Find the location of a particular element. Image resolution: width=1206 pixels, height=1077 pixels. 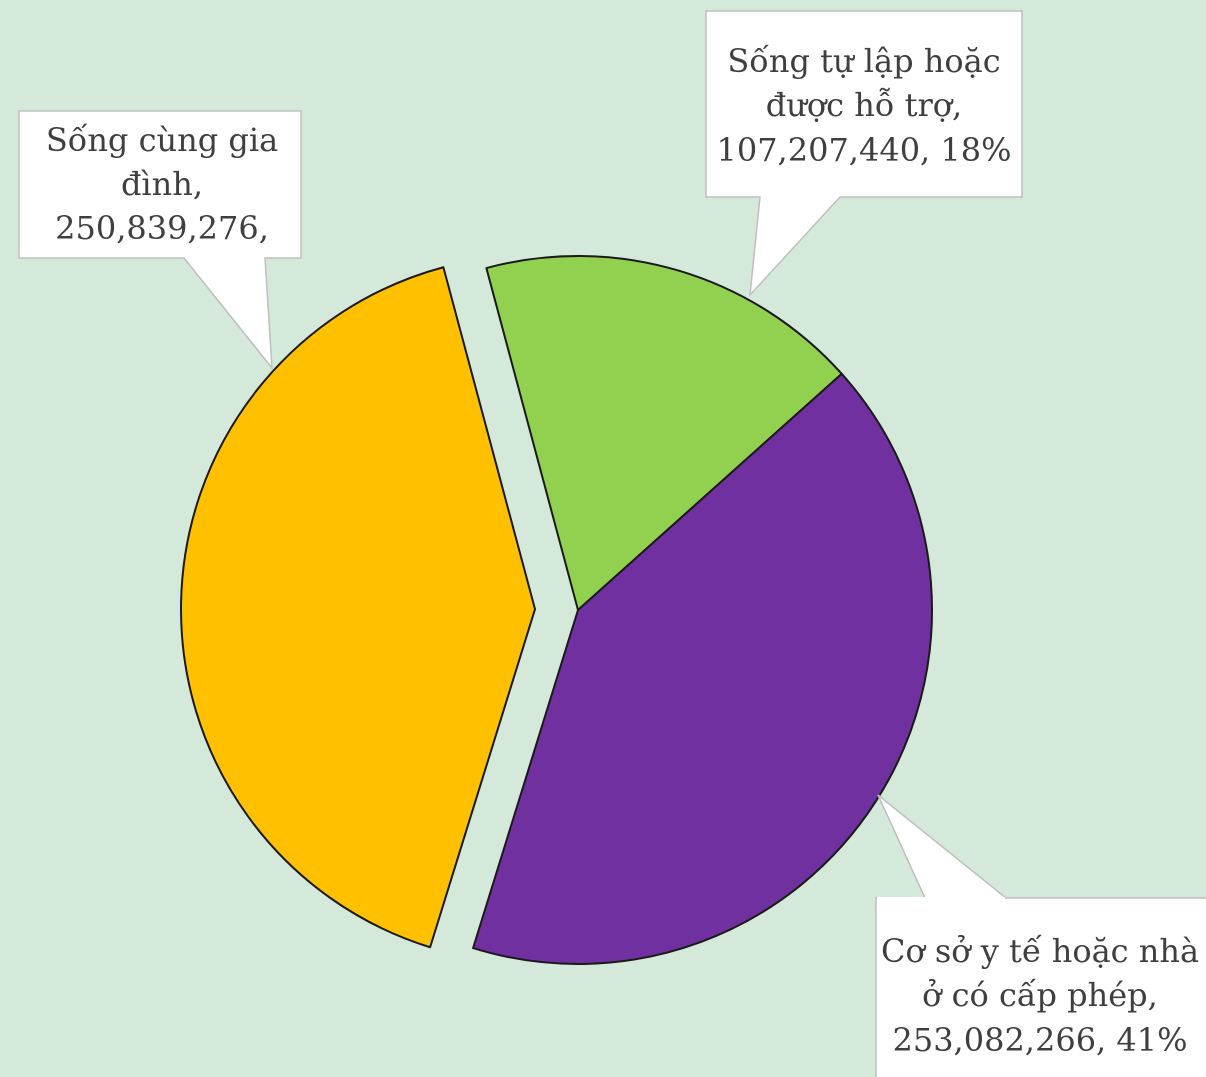

callout-label: ở có cấp phép, is located at coordinates (1040, 995).